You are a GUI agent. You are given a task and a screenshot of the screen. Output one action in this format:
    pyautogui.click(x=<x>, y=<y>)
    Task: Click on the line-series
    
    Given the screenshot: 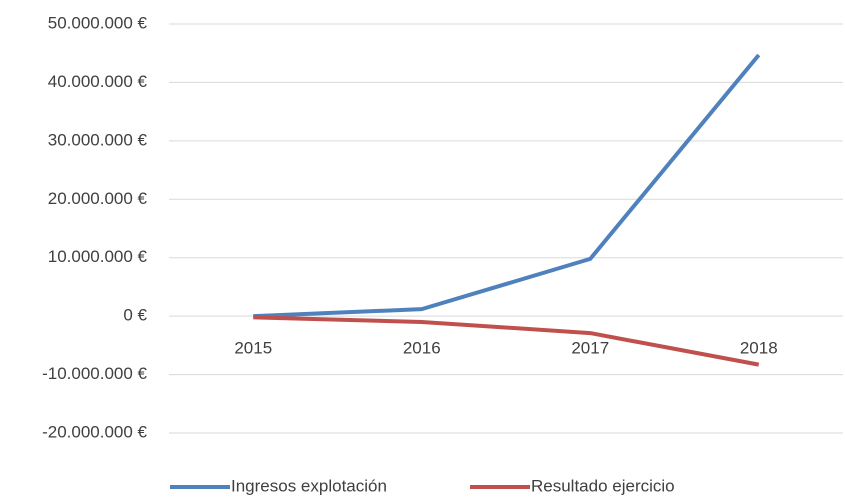 What is the action you would take?
    pyautogui.click(x=506, y=341)
    